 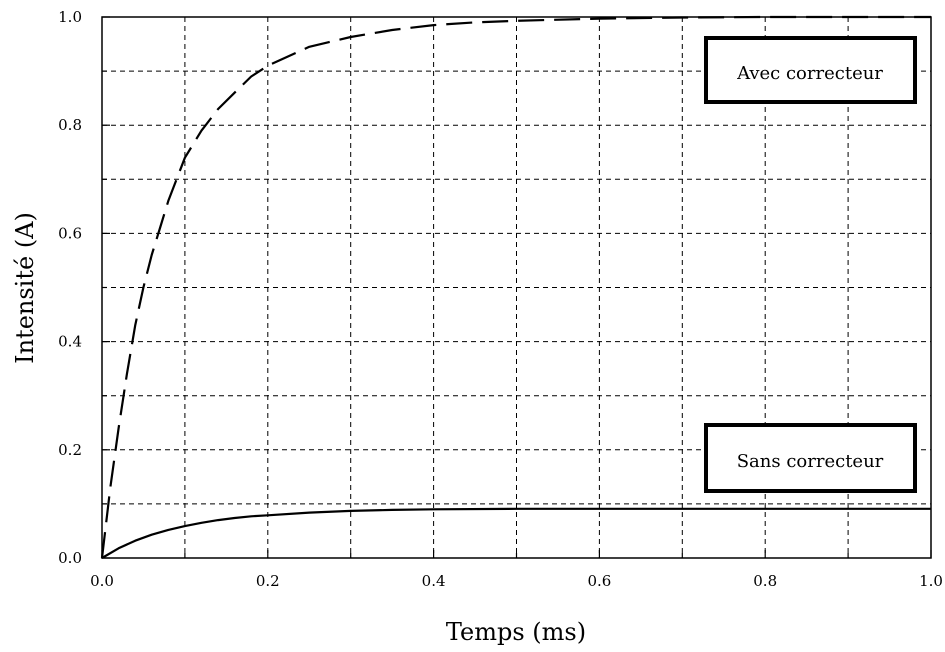 What do you see at coordinates (25, 288) in the screenshot?
I see `y-axis-title: Intensité (A)` at bounding box center [25, 288].